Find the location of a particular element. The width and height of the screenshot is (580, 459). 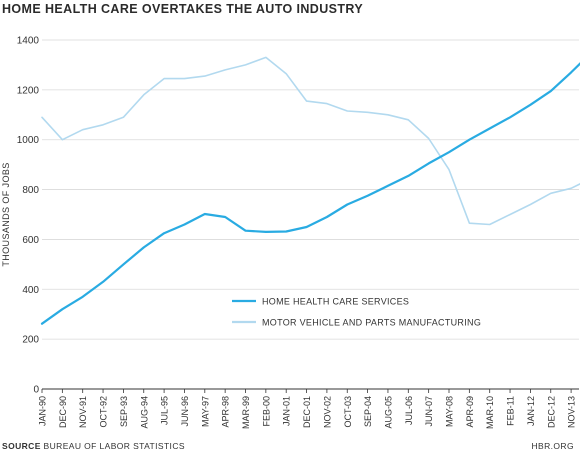

y-tick-label: 0 is located at coordinates (36, 390).